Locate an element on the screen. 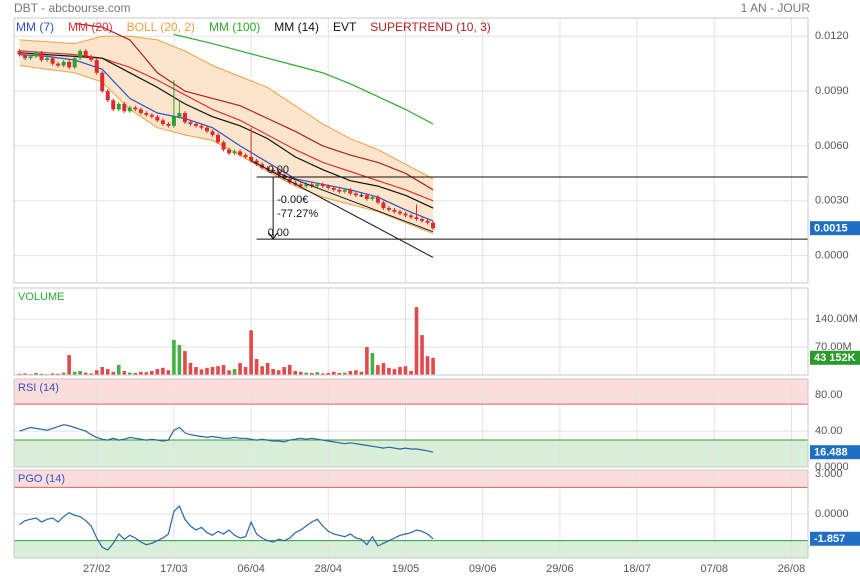  legend-entry: MM (20) is located at coordinates (90, 27).